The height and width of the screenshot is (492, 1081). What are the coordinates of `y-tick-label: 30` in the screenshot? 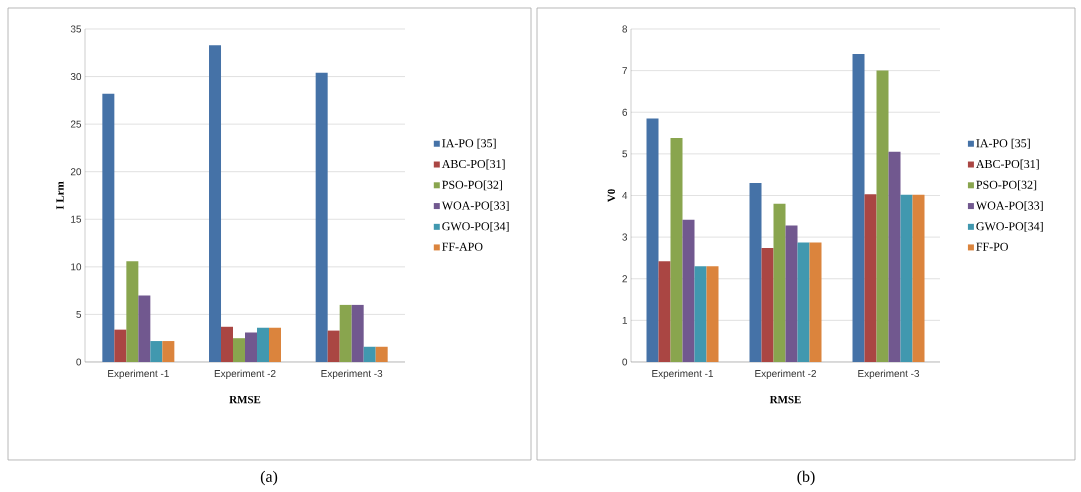 It's located at (76, 77).